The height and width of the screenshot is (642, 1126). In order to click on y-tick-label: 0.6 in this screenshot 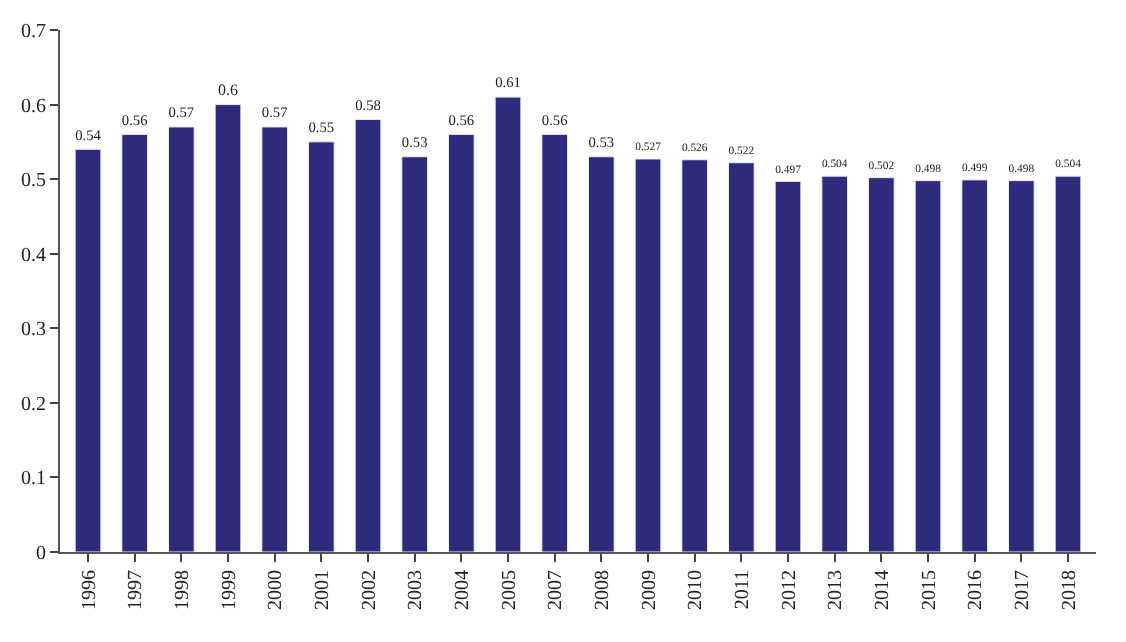, I will do `click(33, 106)`.